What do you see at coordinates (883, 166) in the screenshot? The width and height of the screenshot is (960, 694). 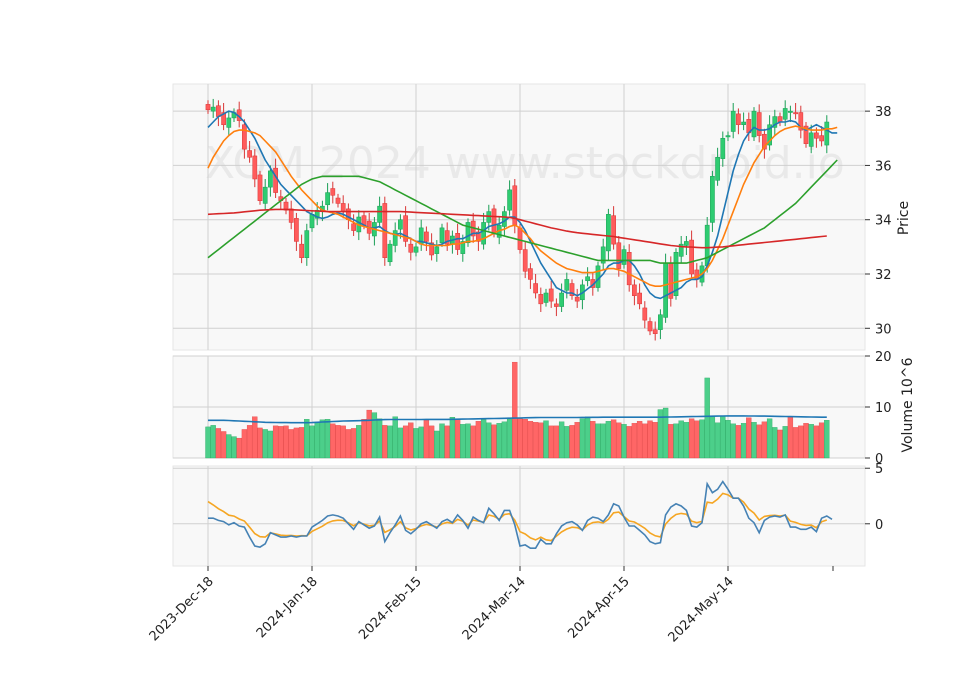 I see `price-y-tick-label: 36` at bounding box center [883, 166].